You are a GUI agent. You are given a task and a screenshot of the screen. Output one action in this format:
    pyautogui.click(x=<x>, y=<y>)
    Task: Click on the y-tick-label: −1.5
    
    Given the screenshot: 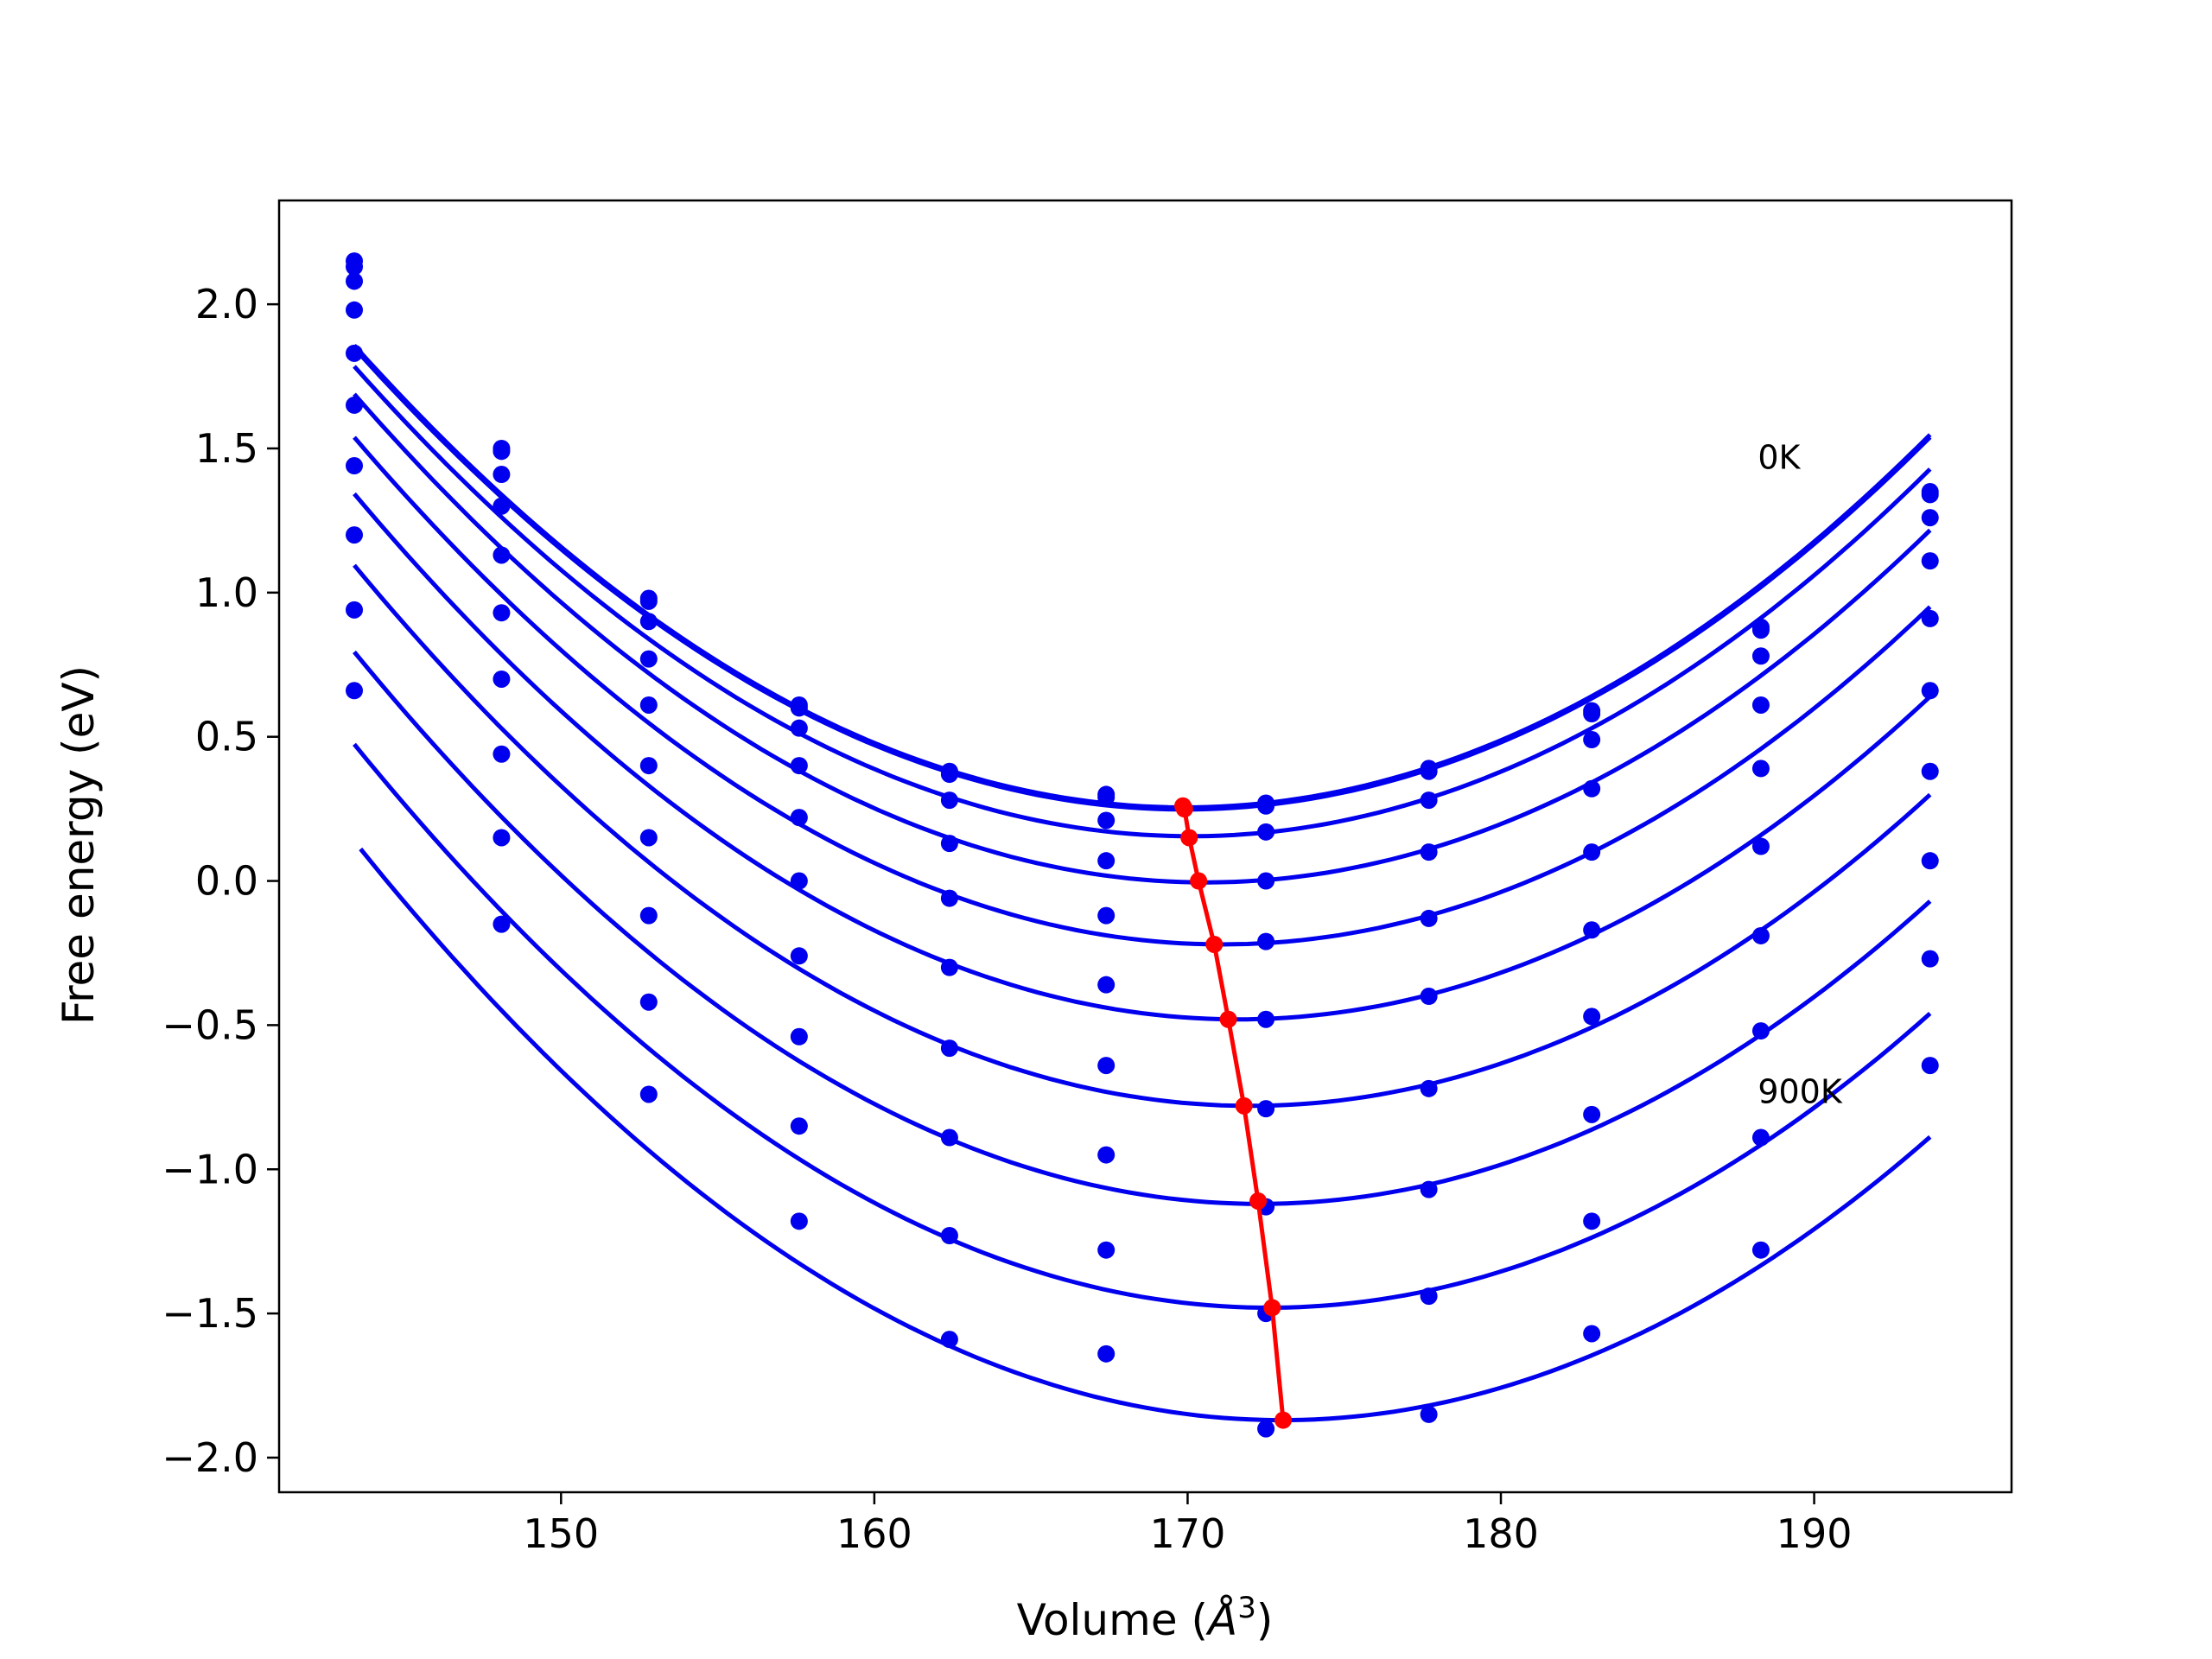 What is the action you would take?
    pyautogui.click(x=210, y=1313)
    